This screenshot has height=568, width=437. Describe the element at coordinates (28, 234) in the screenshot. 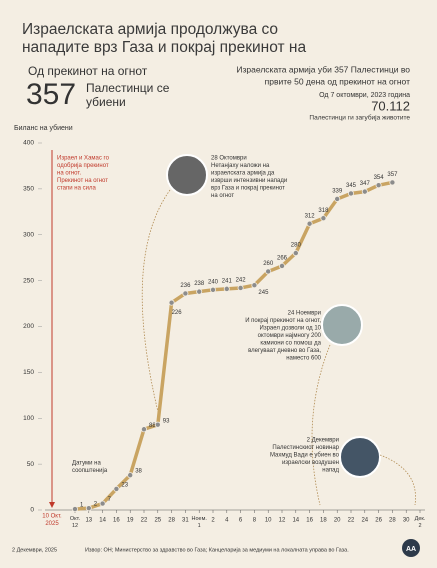

I see `y-tick-label: 300` at that location.